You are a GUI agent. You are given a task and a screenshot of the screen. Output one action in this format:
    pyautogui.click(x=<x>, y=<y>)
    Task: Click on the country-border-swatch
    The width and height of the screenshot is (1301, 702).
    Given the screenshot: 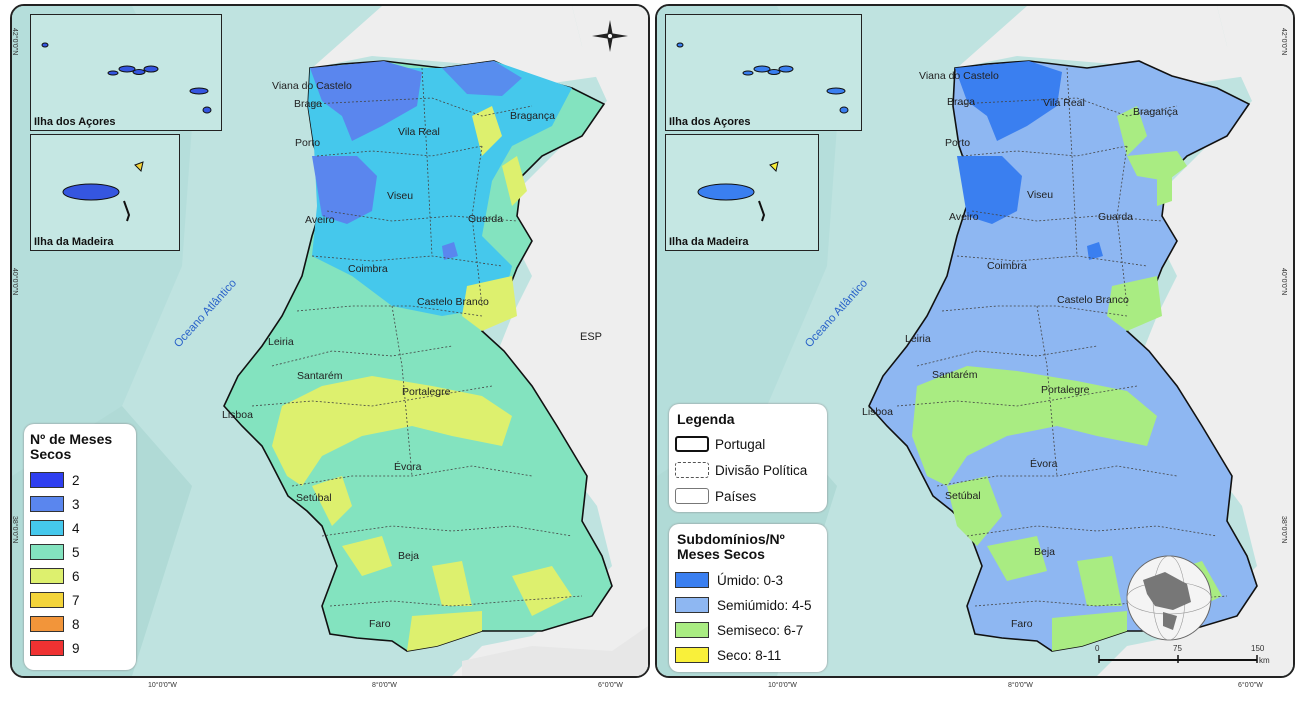 What is the action you would take?
    pyautogui.click(x=692, y=496)
    